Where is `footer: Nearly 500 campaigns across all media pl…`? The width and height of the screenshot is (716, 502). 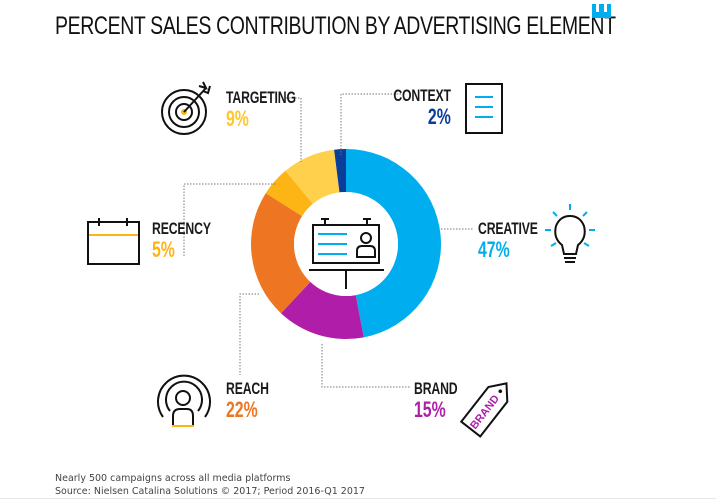 footer: Nearly 500 campaigns across all media pl… is located at coordinates (210, 485).